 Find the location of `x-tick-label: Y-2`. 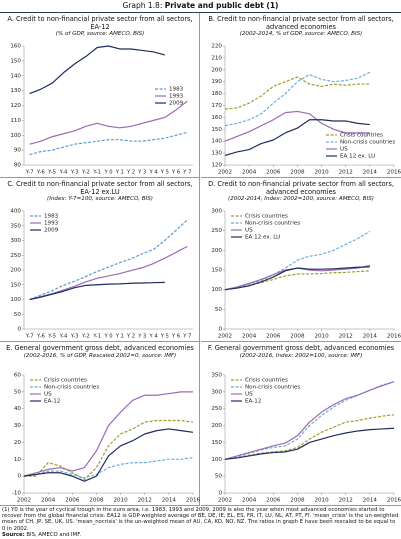

x-tick-label: Y-2 is located at coordinates (85, 337).